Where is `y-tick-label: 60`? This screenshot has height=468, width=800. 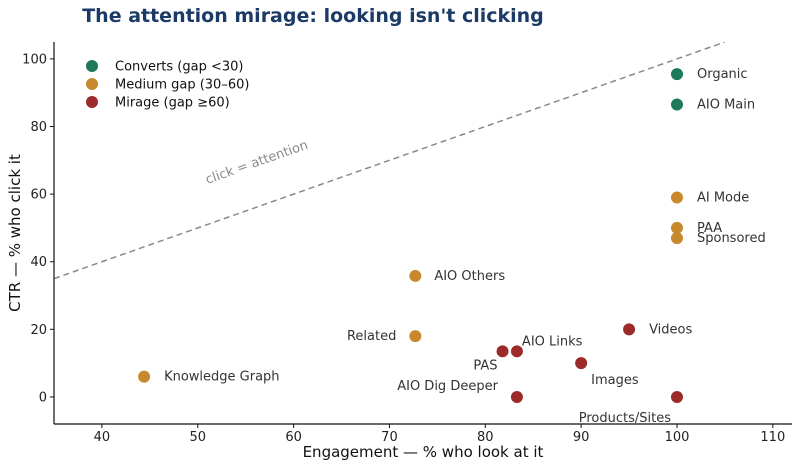 y-tick-label: 60 is located at coordinates (38, 195).